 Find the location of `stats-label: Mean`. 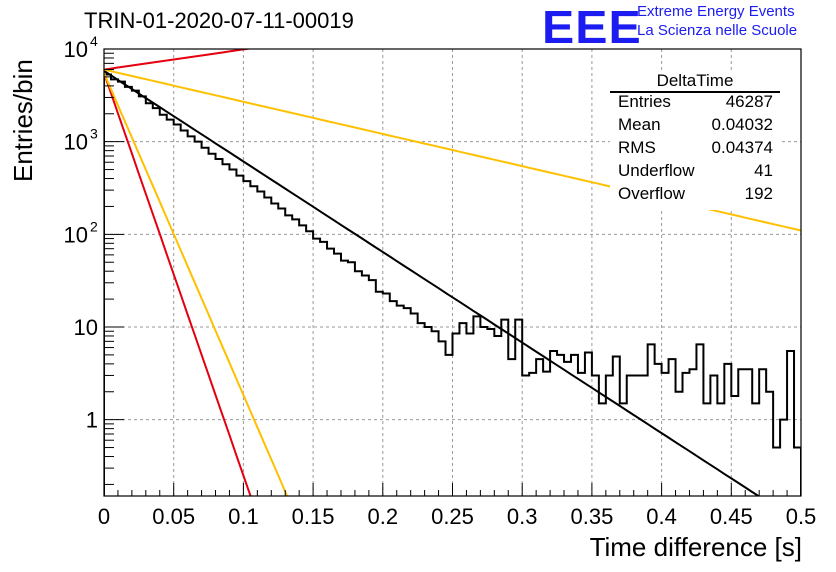

stats-label: Mean is located at coordinates (639, 124).